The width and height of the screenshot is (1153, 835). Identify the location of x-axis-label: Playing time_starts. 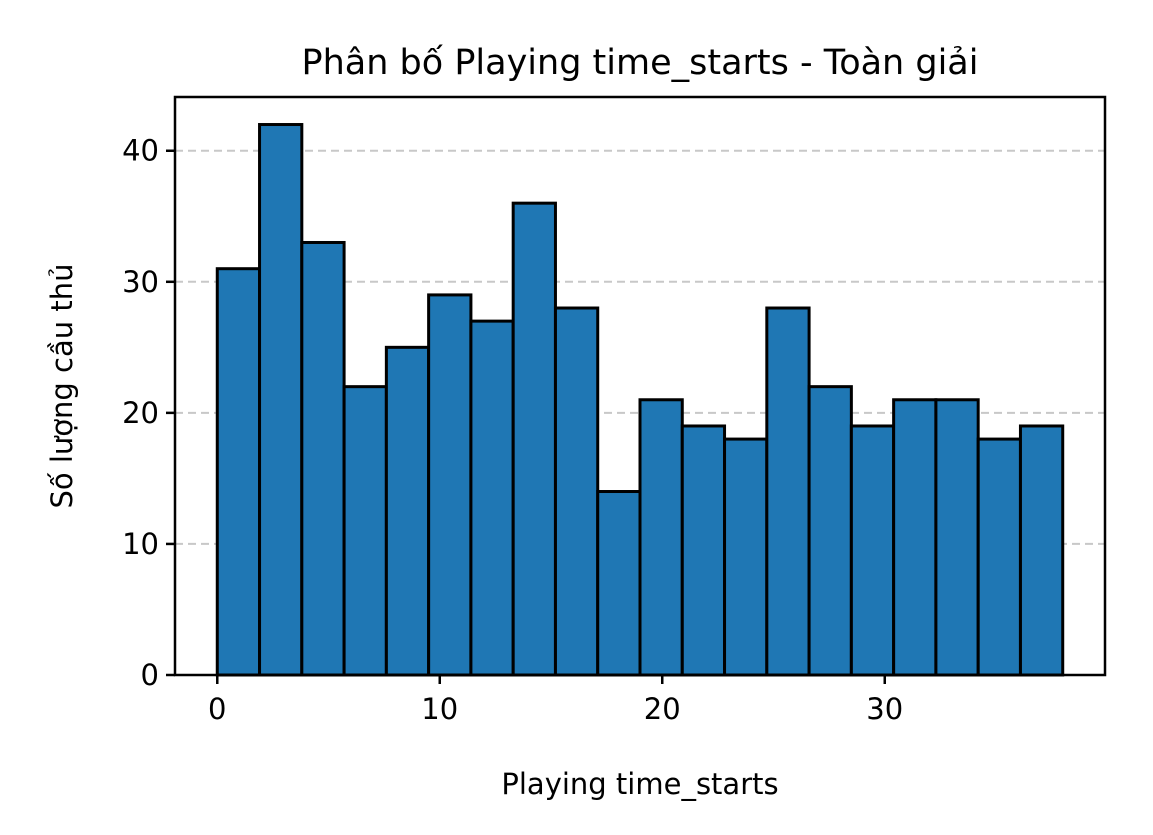
(639, 784).